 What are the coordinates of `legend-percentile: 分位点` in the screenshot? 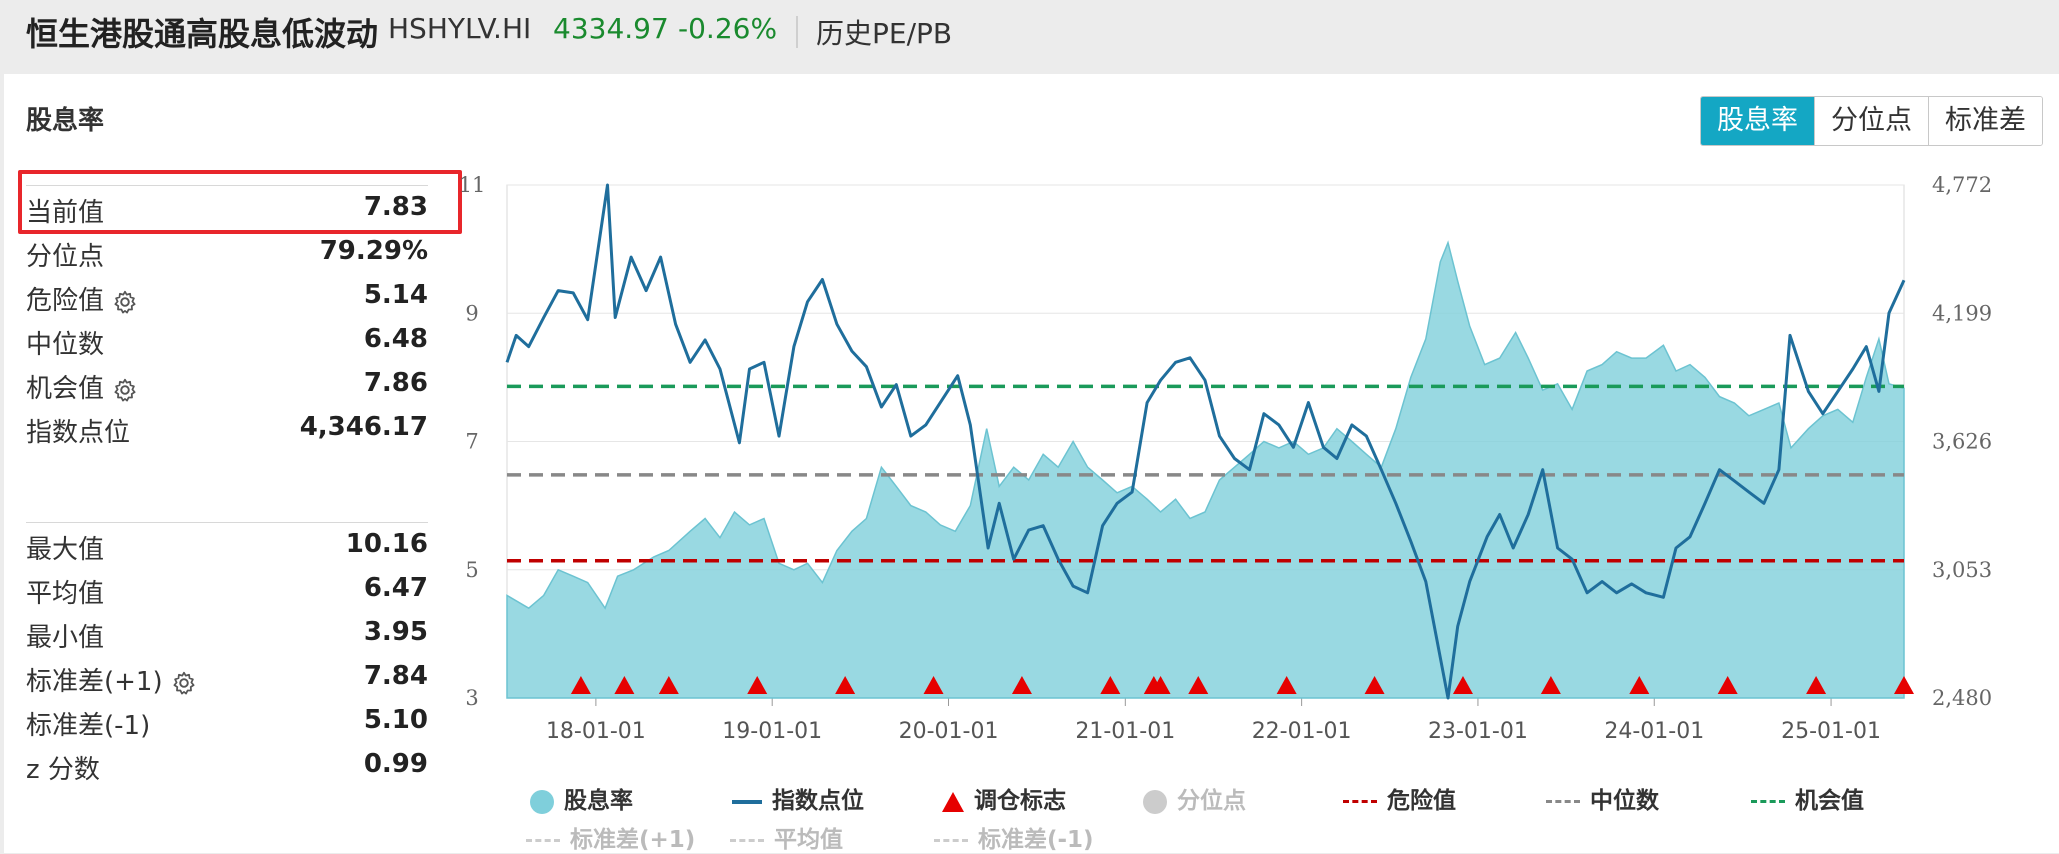 It's located at (1194, 798).